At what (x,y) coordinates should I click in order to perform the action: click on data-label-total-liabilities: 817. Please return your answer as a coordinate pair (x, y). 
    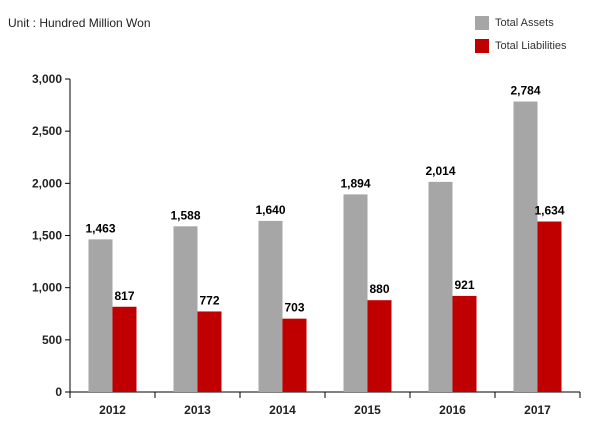
    Looking at the image, I should click on (124, 296).